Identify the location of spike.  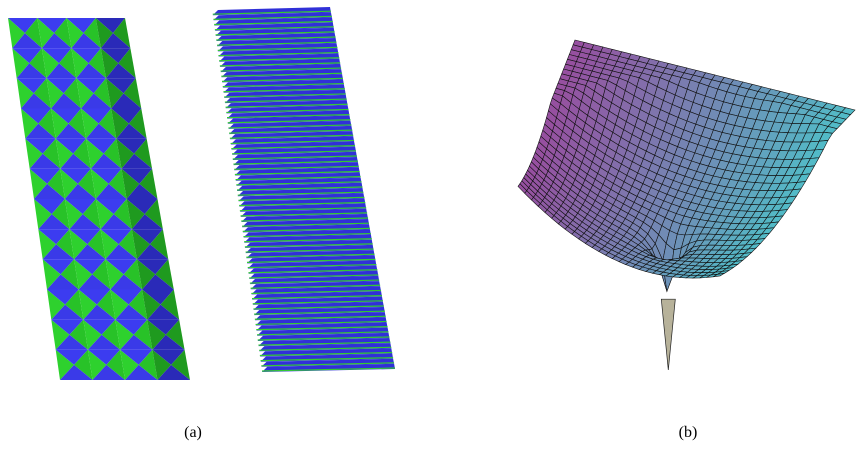
(668, 334).